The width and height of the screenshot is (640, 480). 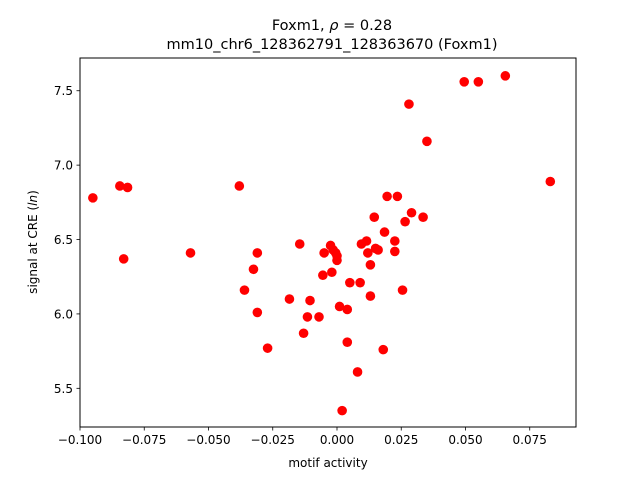 What do you see at coordinates (401, 440) in the screenshot?
I see `x-tick-label: 0.025` at bounding box center [401, 440].